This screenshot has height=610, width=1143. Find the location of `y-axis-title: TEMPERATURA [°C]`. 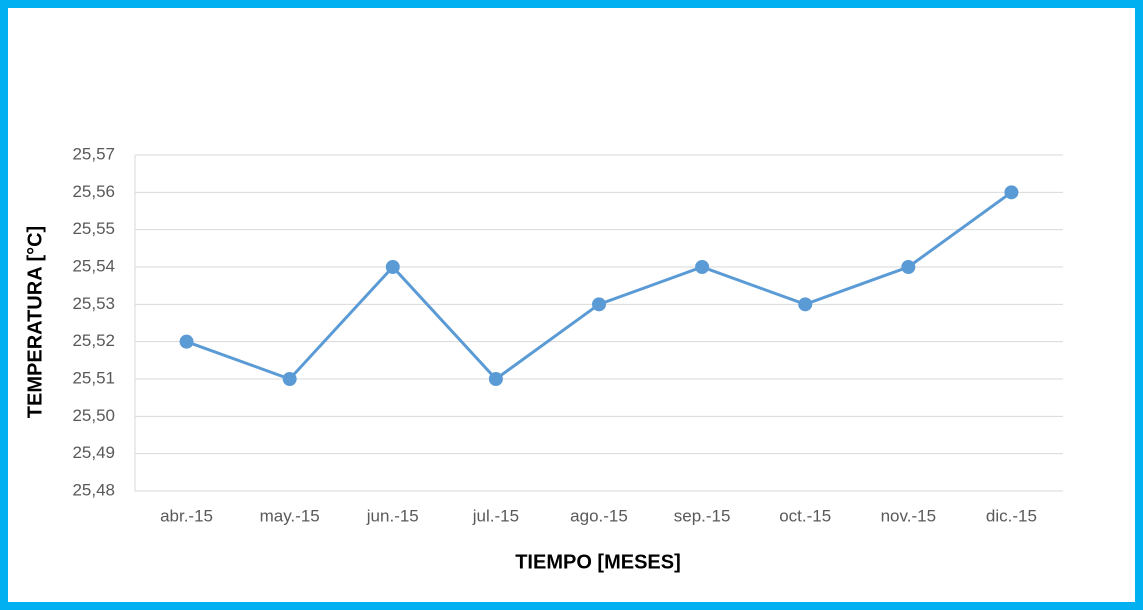

y-axis-title: TEMPERATURA [°C] is located at coordinates (35, 322).